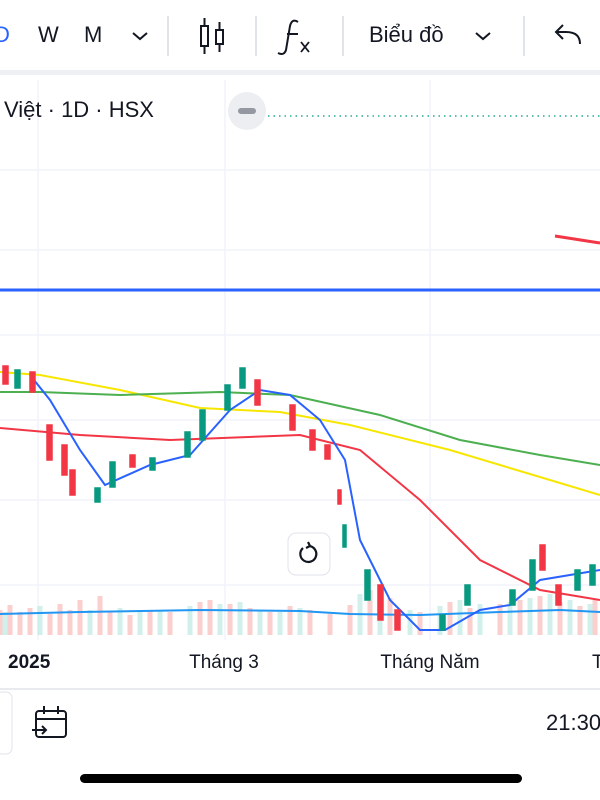  What do you see at coordinates (300, 72) in the screenshot?
I see `toolbar-border` at bounding box center [300, 72].